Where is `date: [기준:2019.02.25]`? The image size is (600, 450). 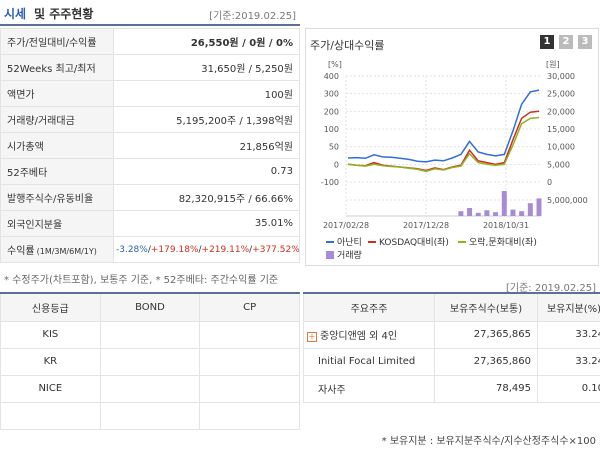
date: [기준:2019.02.25] is located at coordinates (252, 16).